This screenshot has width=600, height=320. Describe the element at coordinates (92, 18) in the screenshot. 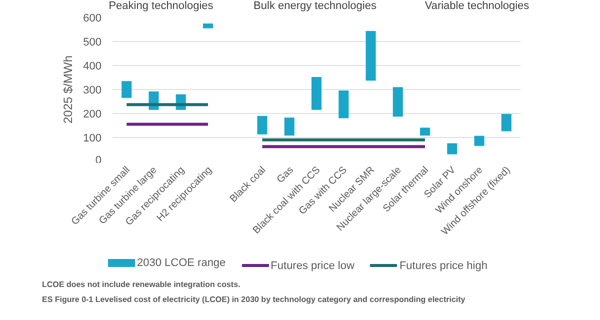

I see `y-tick-label: 600` at that location.